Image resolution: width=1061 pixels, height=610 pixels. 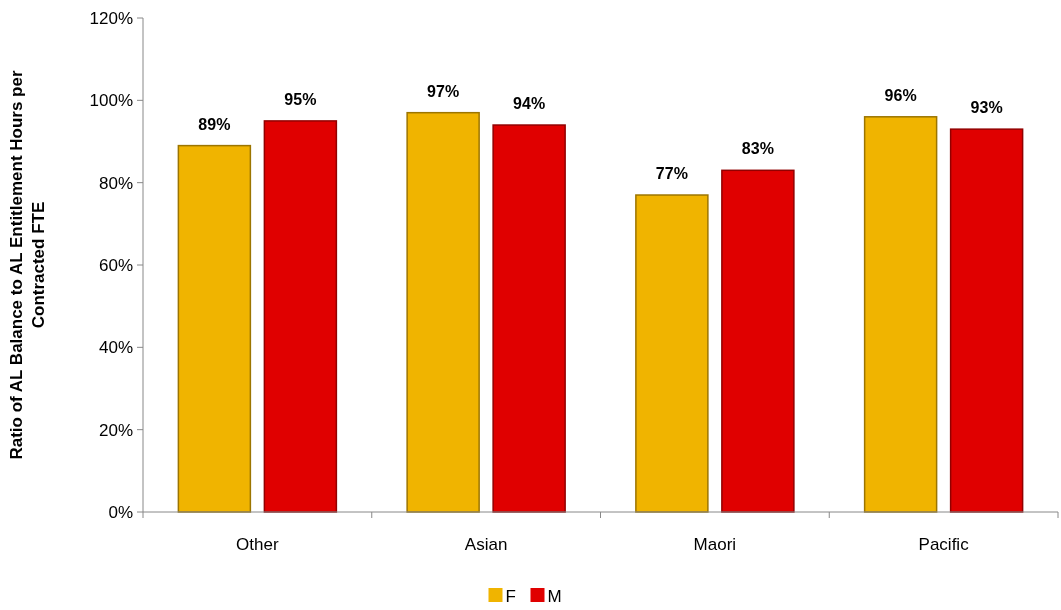 I want to click on y-tick-label: 60%, so click(x=115, y=265).